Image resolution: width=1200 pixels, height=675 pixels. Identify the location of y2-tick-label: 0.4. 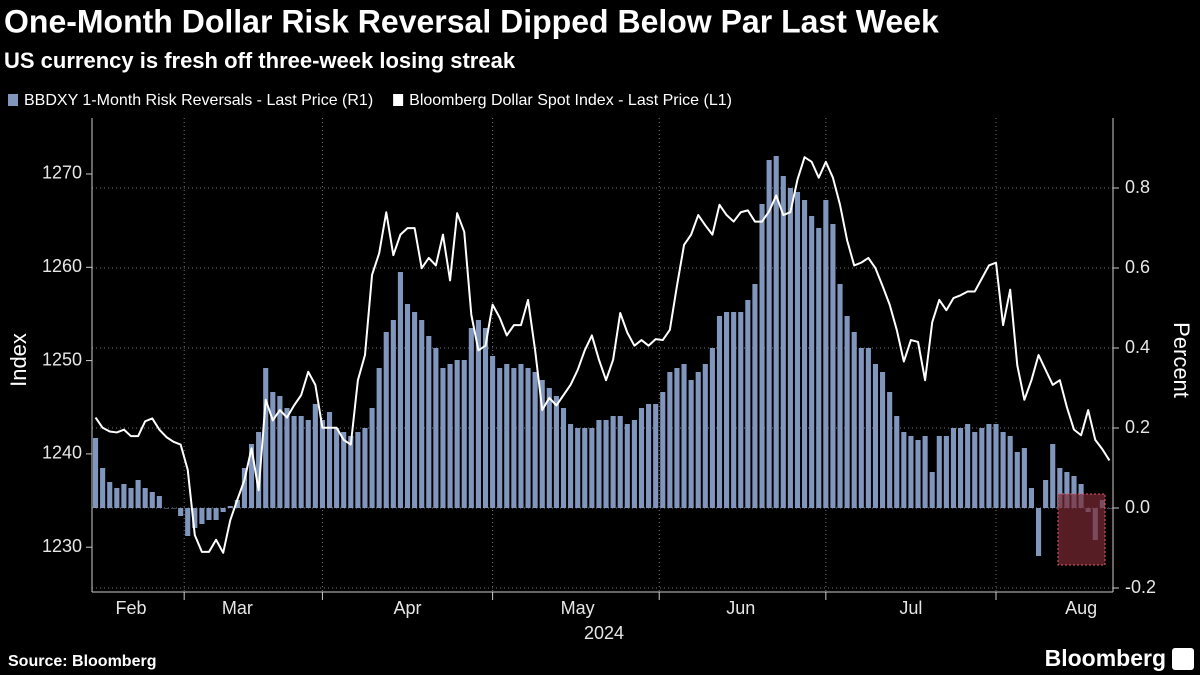
(1137, 347).